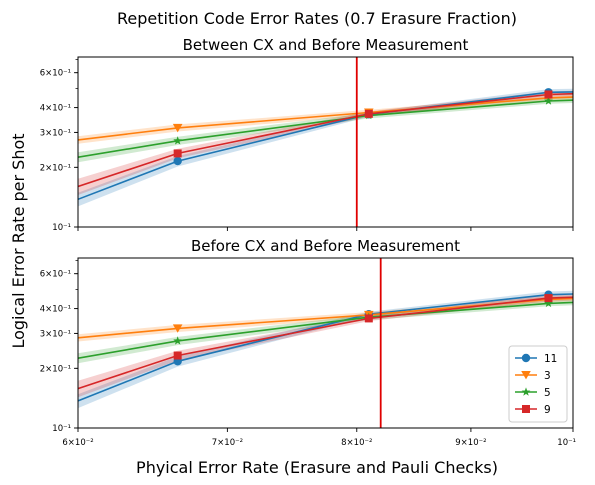 This screenshot has width=595, height=485. What do you see at coordinates (547, 410) in the screenshot?
I see `legend-label: 9` at bounding box center [547, 410].